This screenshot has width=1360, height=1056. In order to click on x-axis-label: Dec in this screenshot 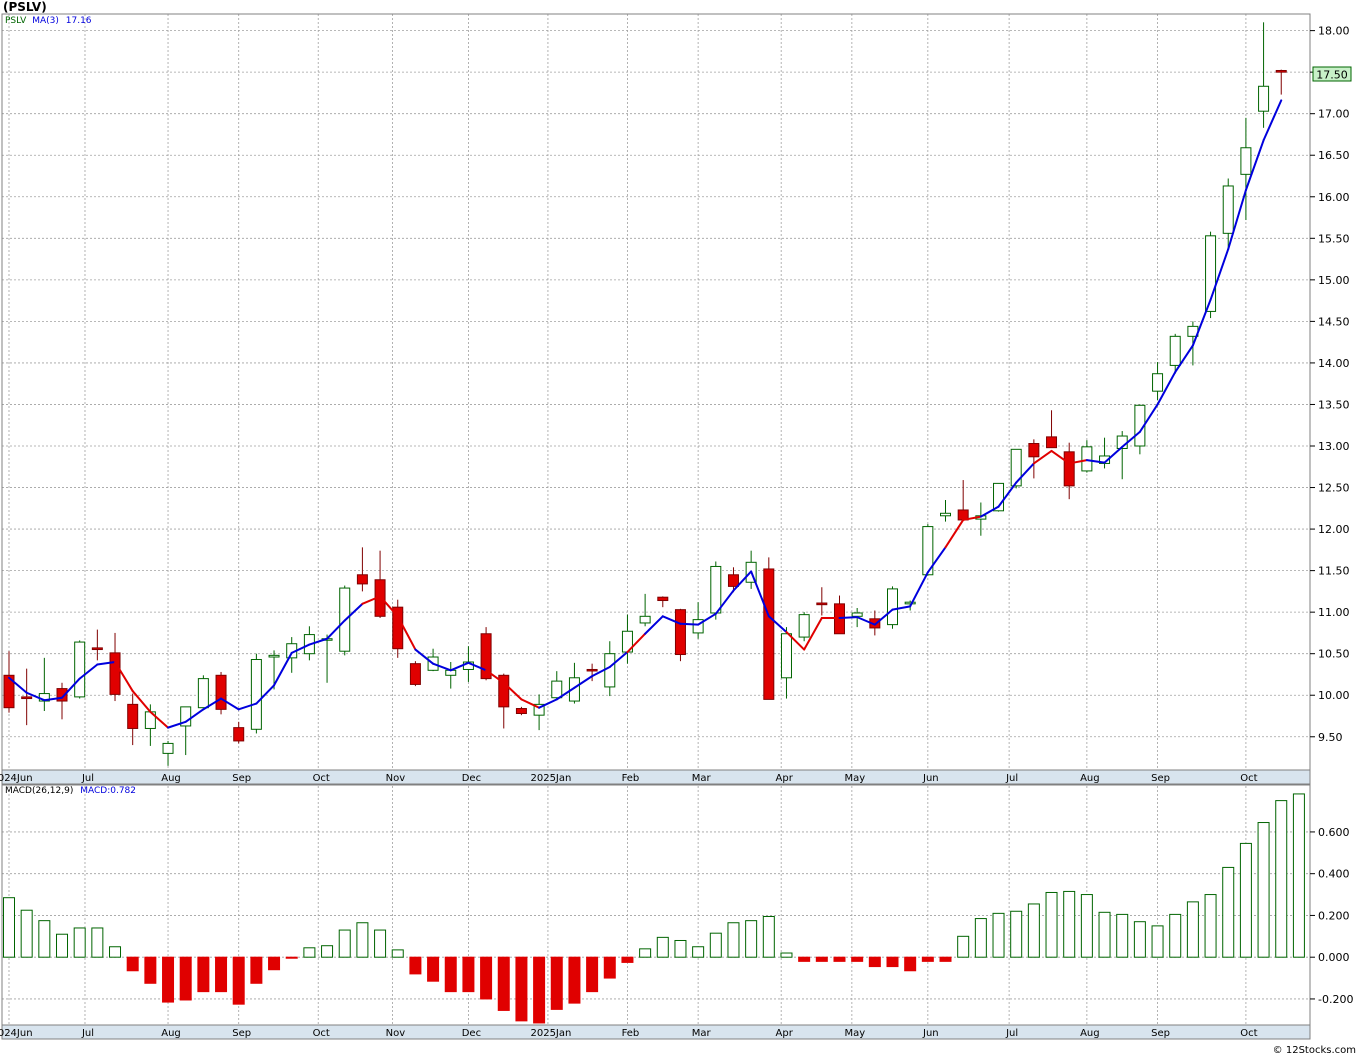, I will do `click(471, 1033)`.